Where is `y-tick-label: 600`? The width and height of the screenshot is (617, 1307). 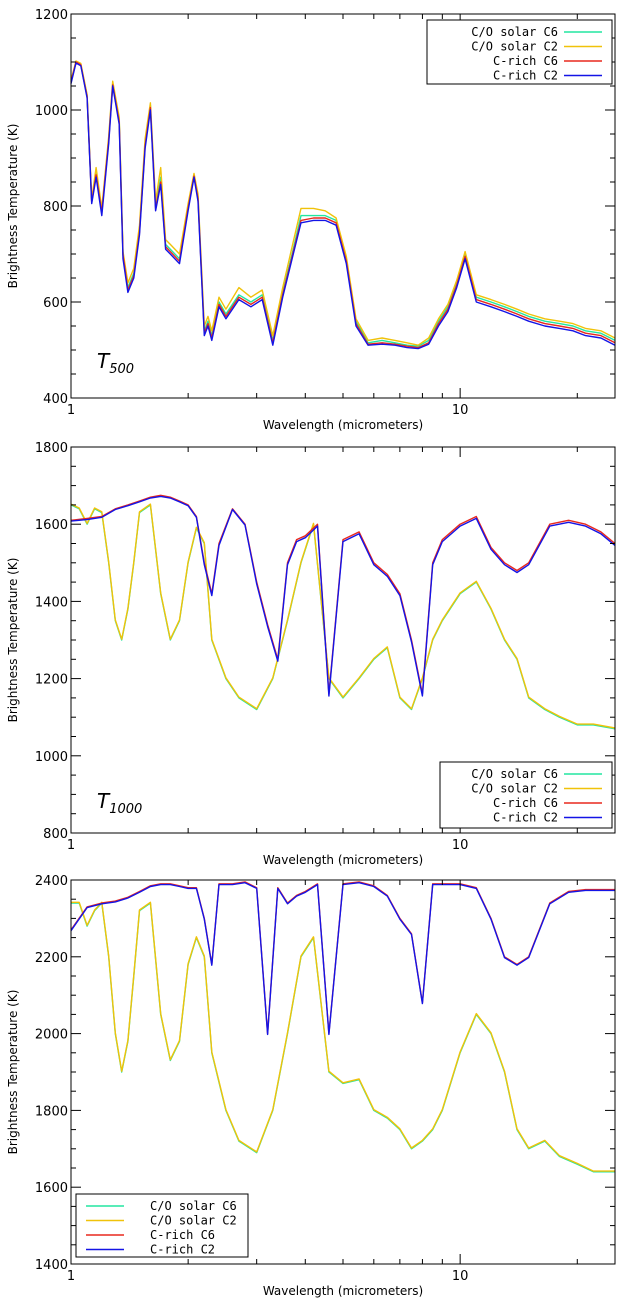
y-tick-label: 600 is located at coordinates (55, 303).